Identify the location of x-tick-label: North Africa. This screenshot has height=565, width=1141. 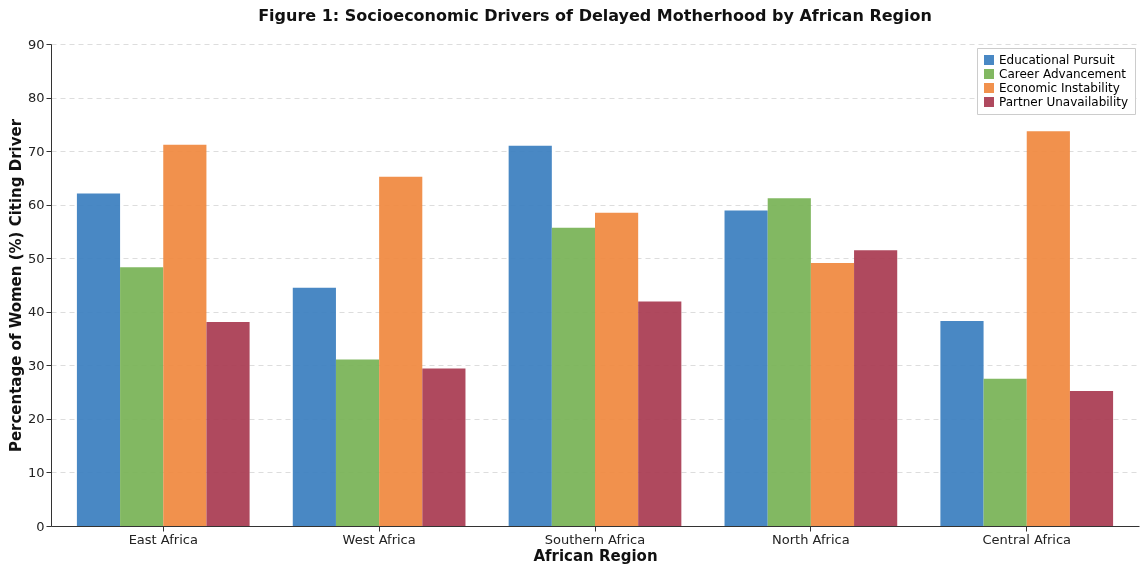
(811, 539).